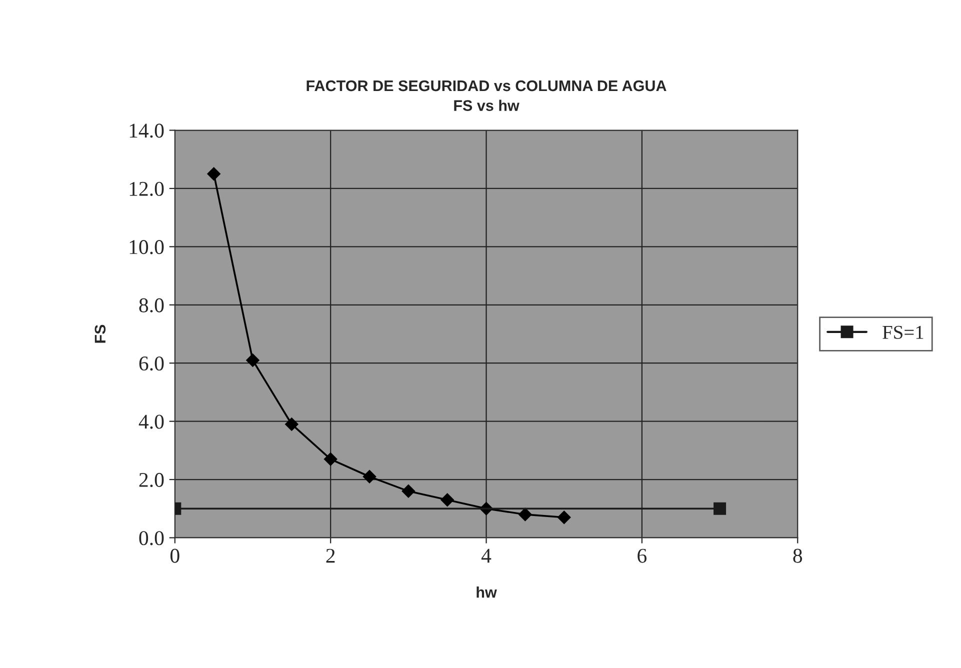 Image resolution: width=961 pixels, height=668 pixels. Describe the element at coordinates (151, 538) in the screenshot. I see `y-tick-label: 0.0` at that location.